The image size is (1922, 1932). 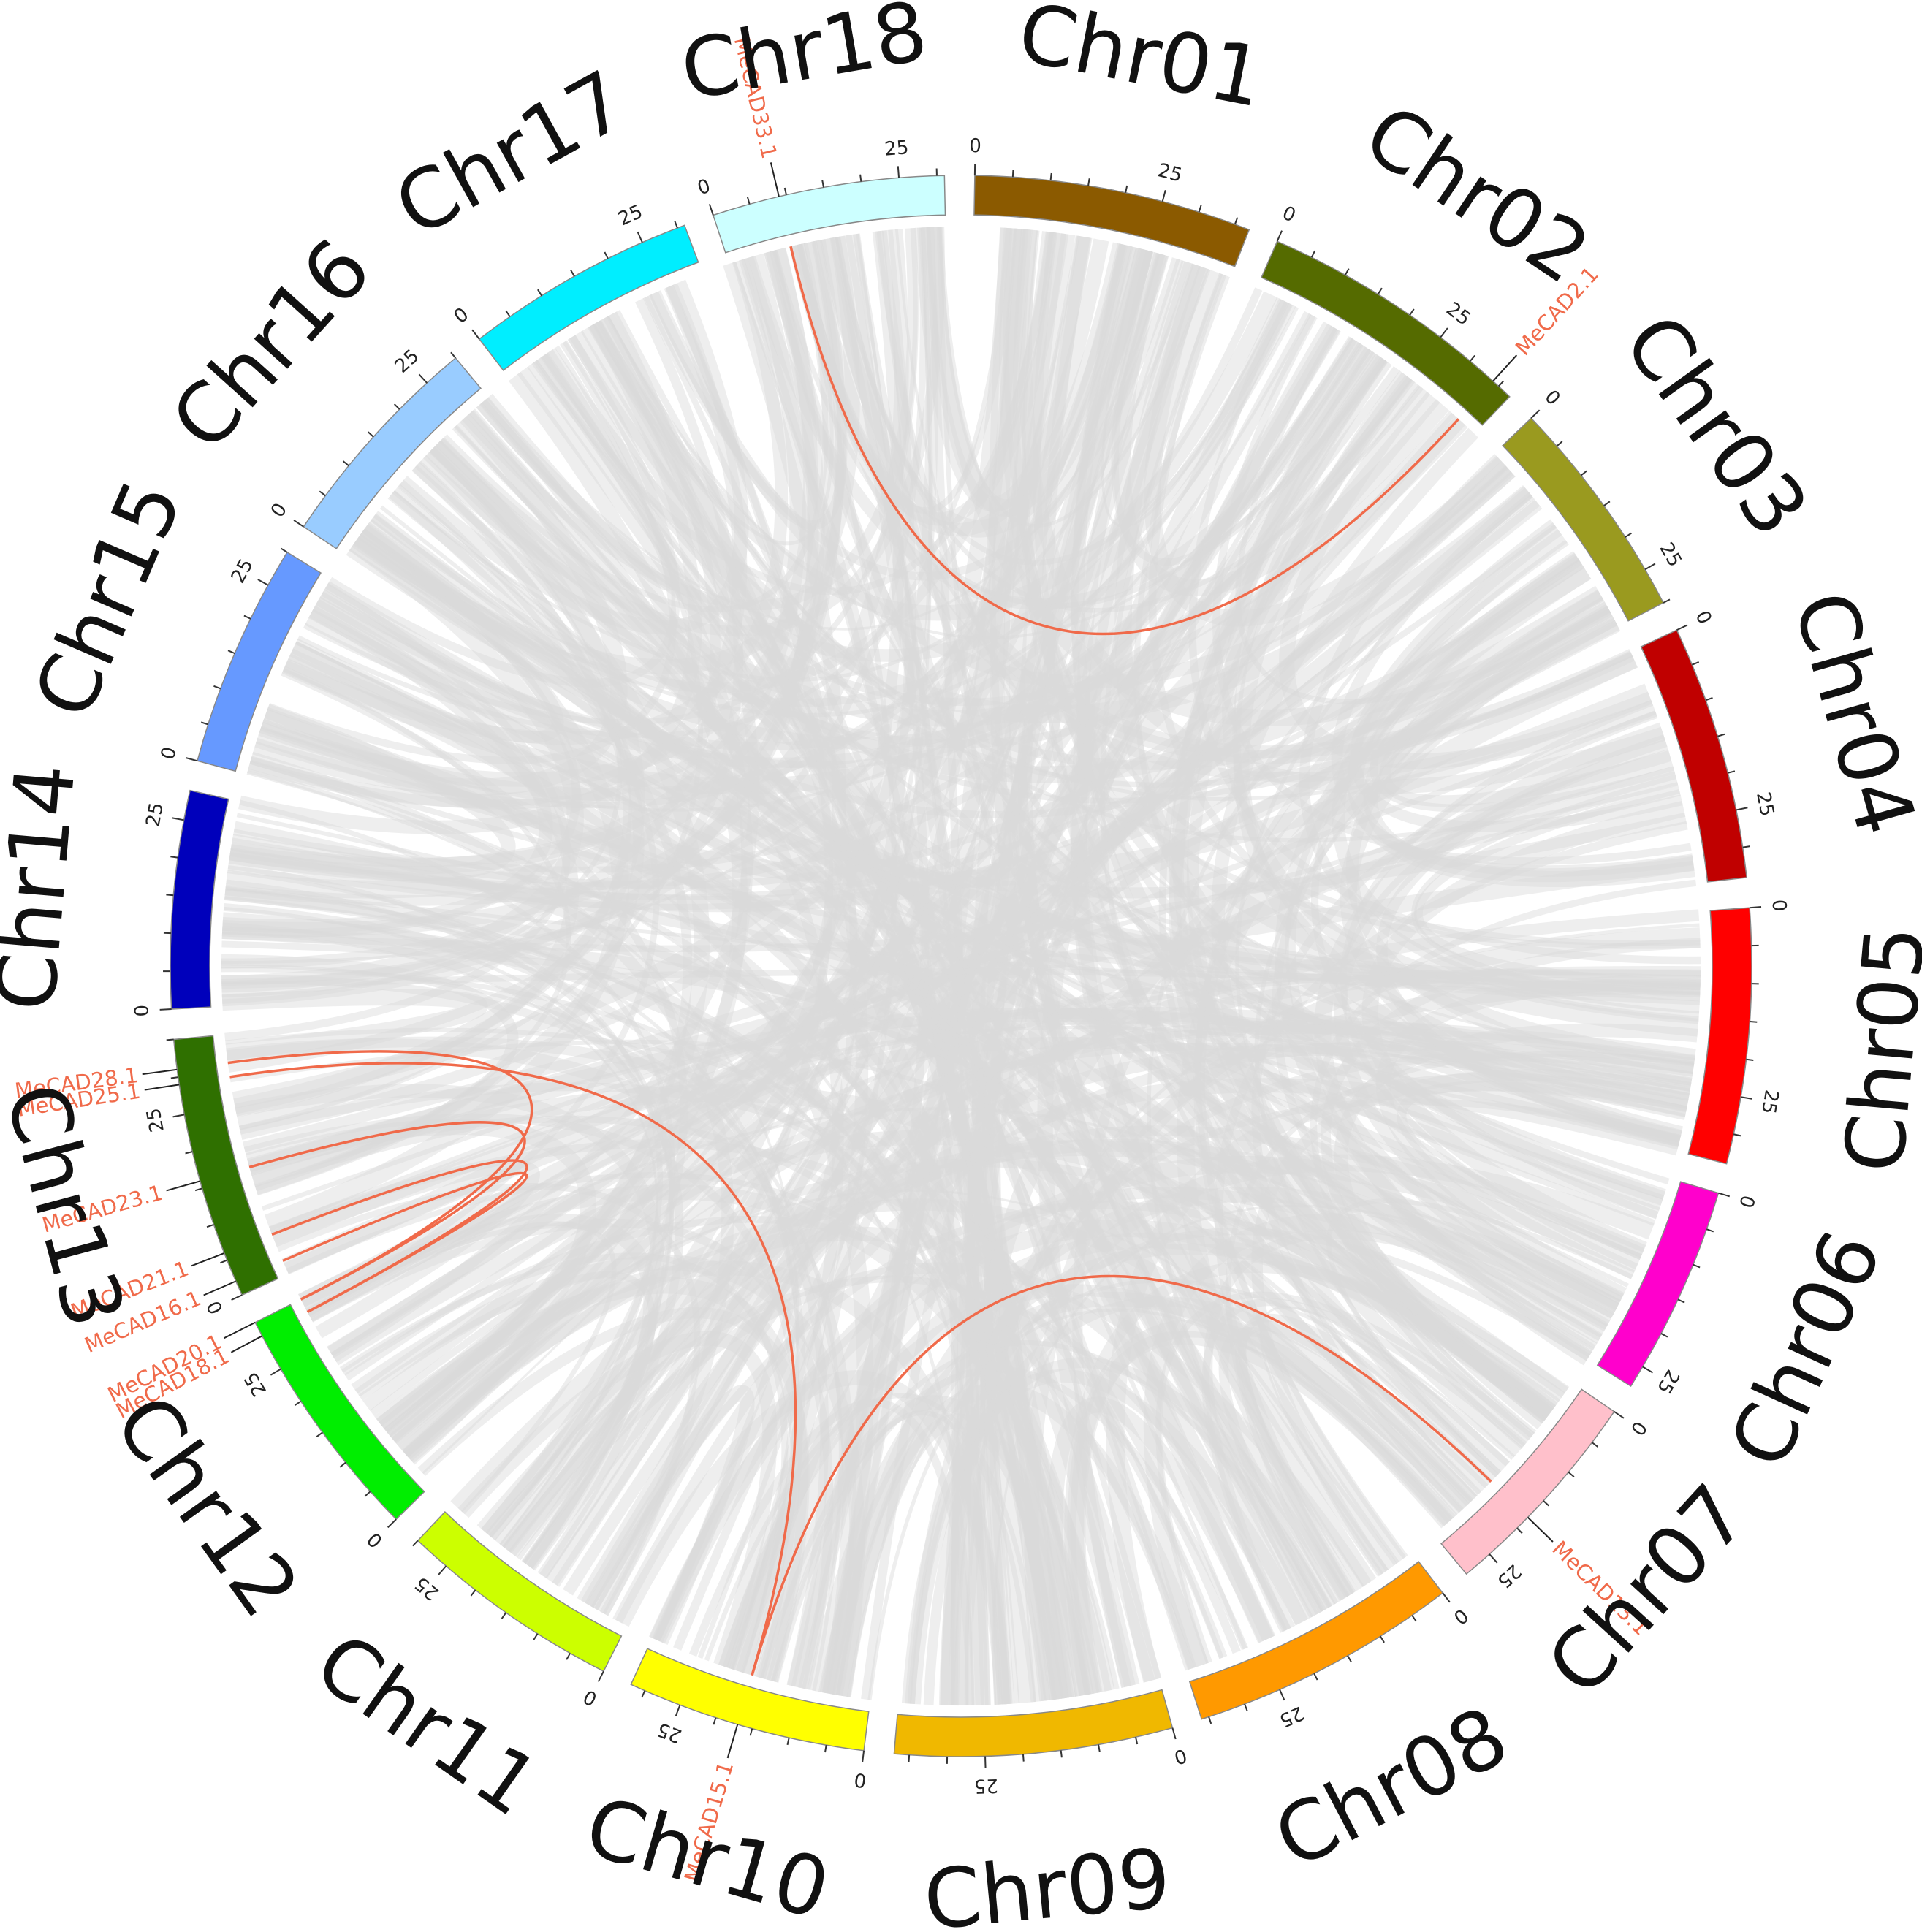 I want to click on chromosome-label-chr06: Chr06, so click(x=1806, y=1349).